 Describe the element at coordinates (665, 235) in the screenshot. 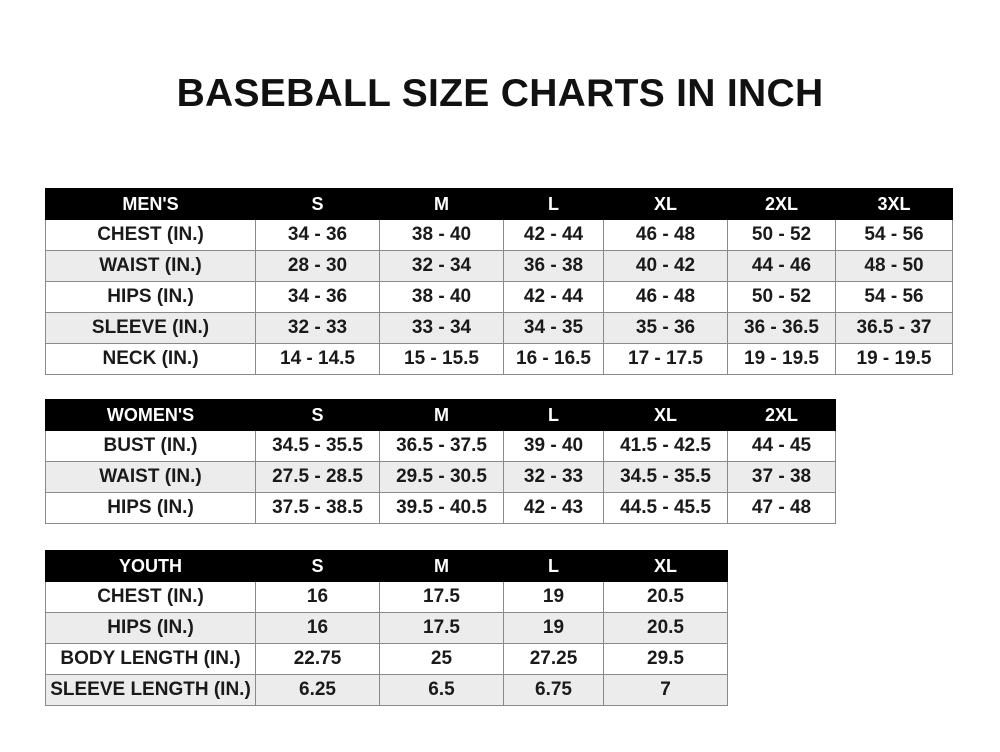

I see `size-value: 46 - 48` at that location.